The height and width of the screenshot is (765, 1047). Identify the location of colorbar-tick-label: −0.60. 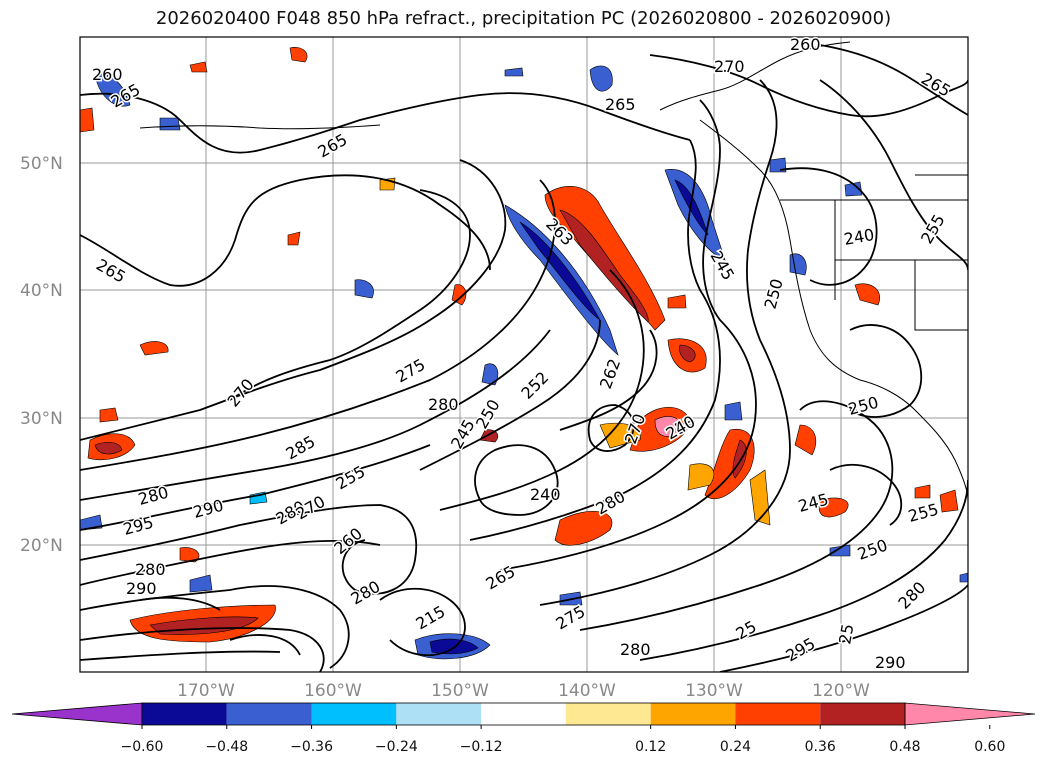
(142, 747).